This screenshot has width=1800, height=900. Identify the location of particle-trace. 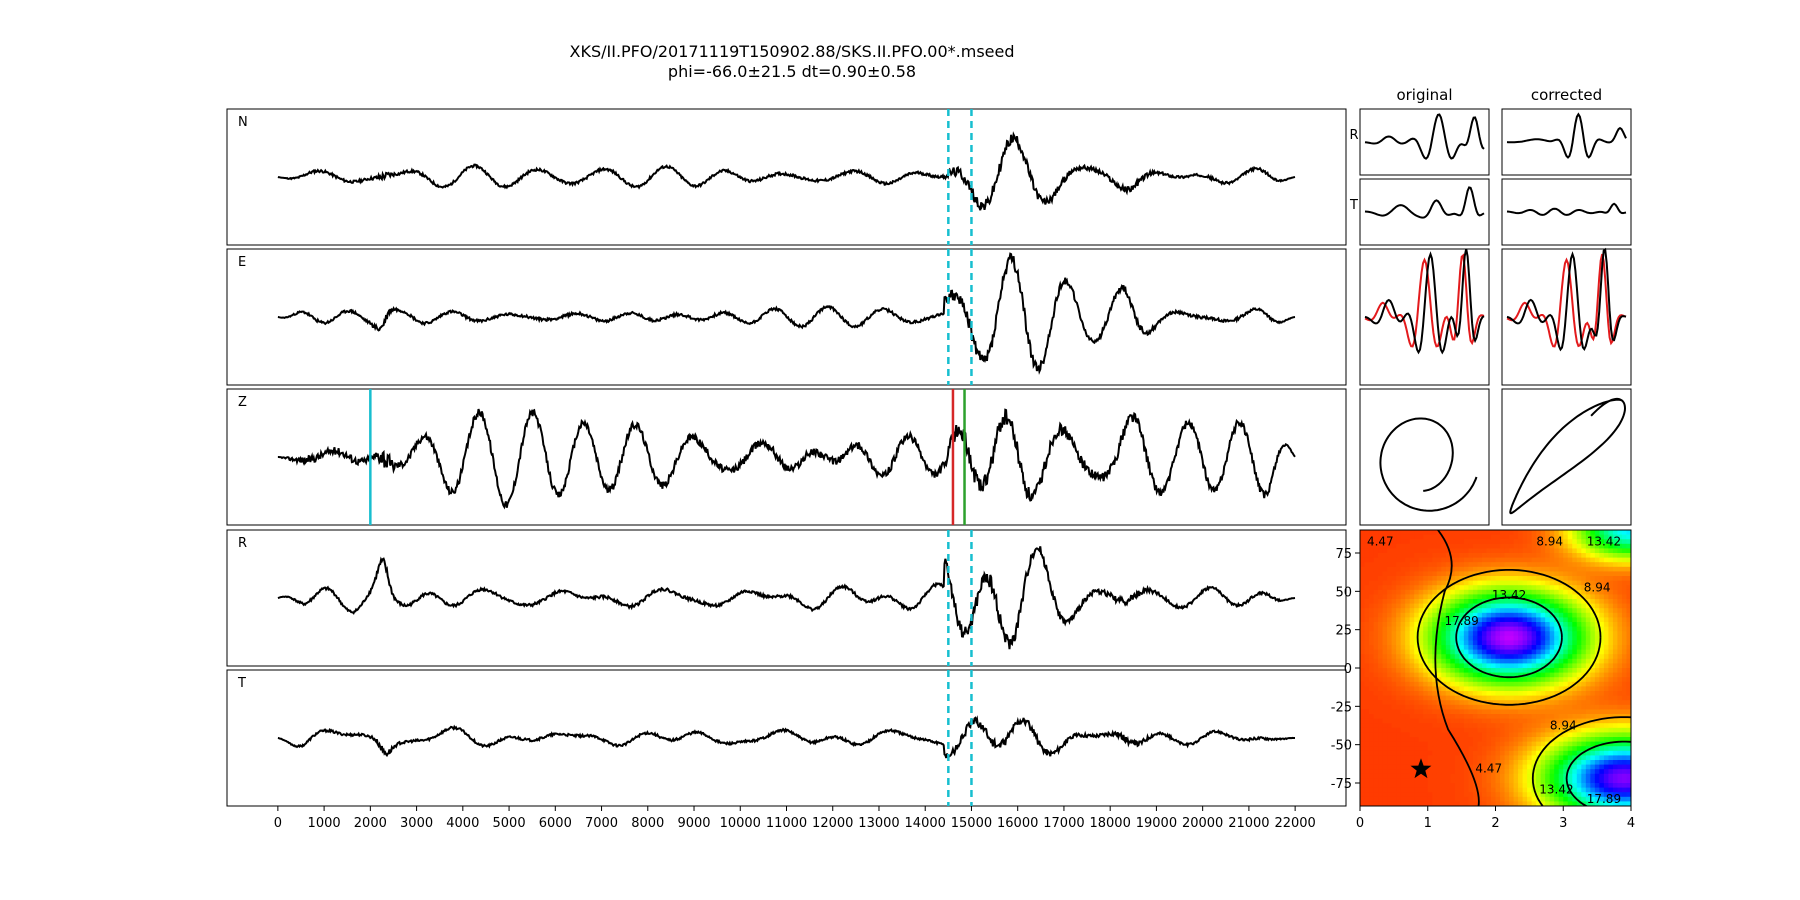
(1424, 202).